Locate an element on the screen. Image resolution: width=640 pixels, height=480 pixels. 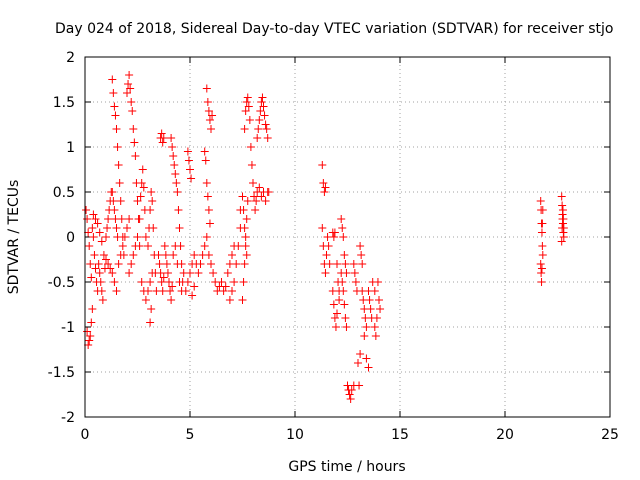
x-tick-label: 15 is located at coordinates (400, 435).